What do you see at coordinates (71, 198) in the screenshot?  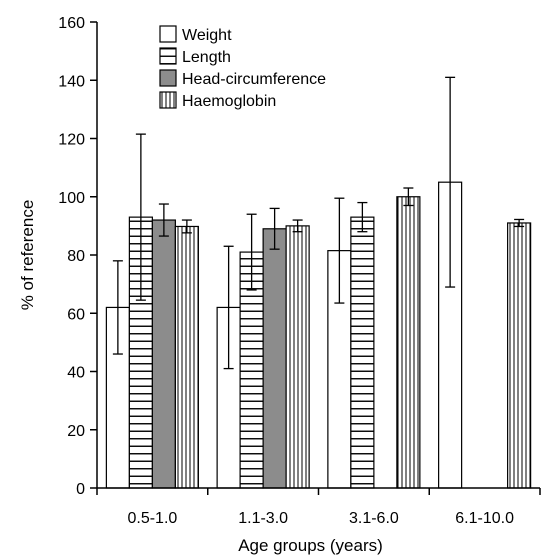 I see `y-tick-label-100: 100` at bounding box center [71, 198].